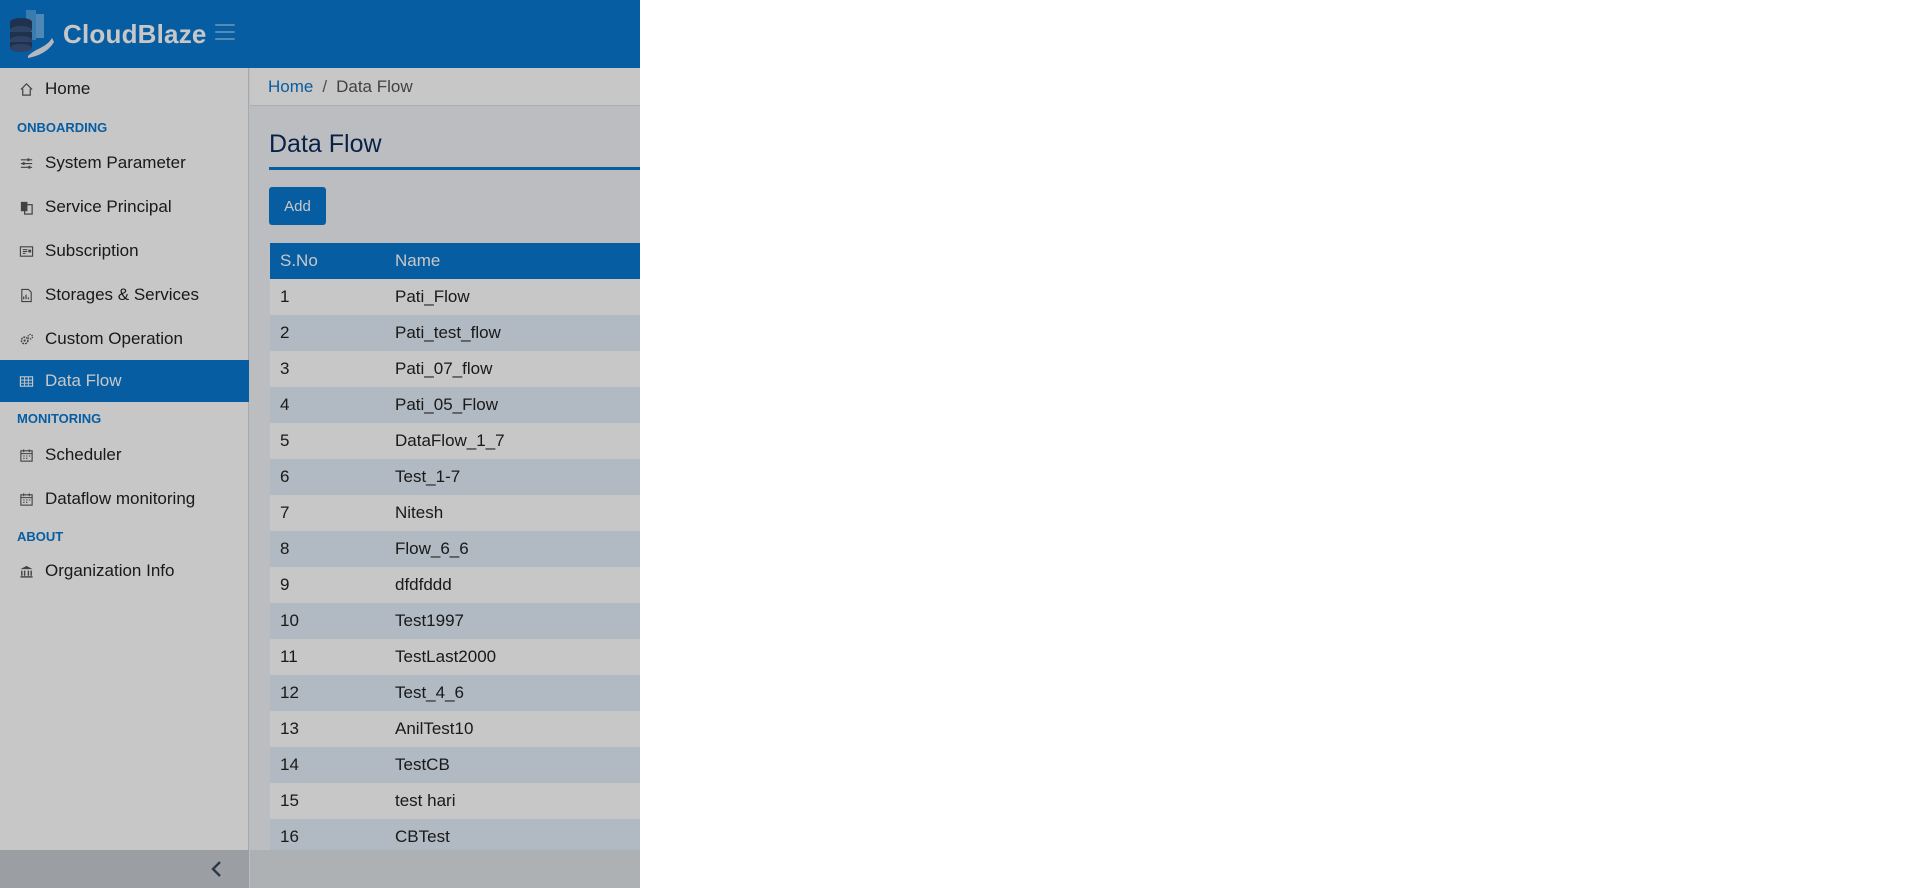 This screenshot has height=888, width=1920. I want to click on cell-sno: 13, so click(289, 728).